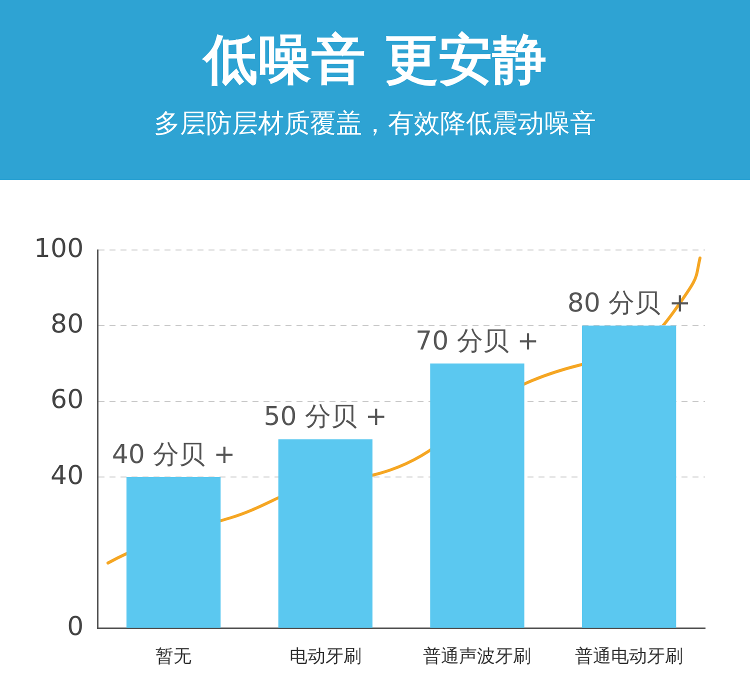 This screenshot has height=696, width=750. I want to click on data-label: 70 分贝 +, so click(477, 341).